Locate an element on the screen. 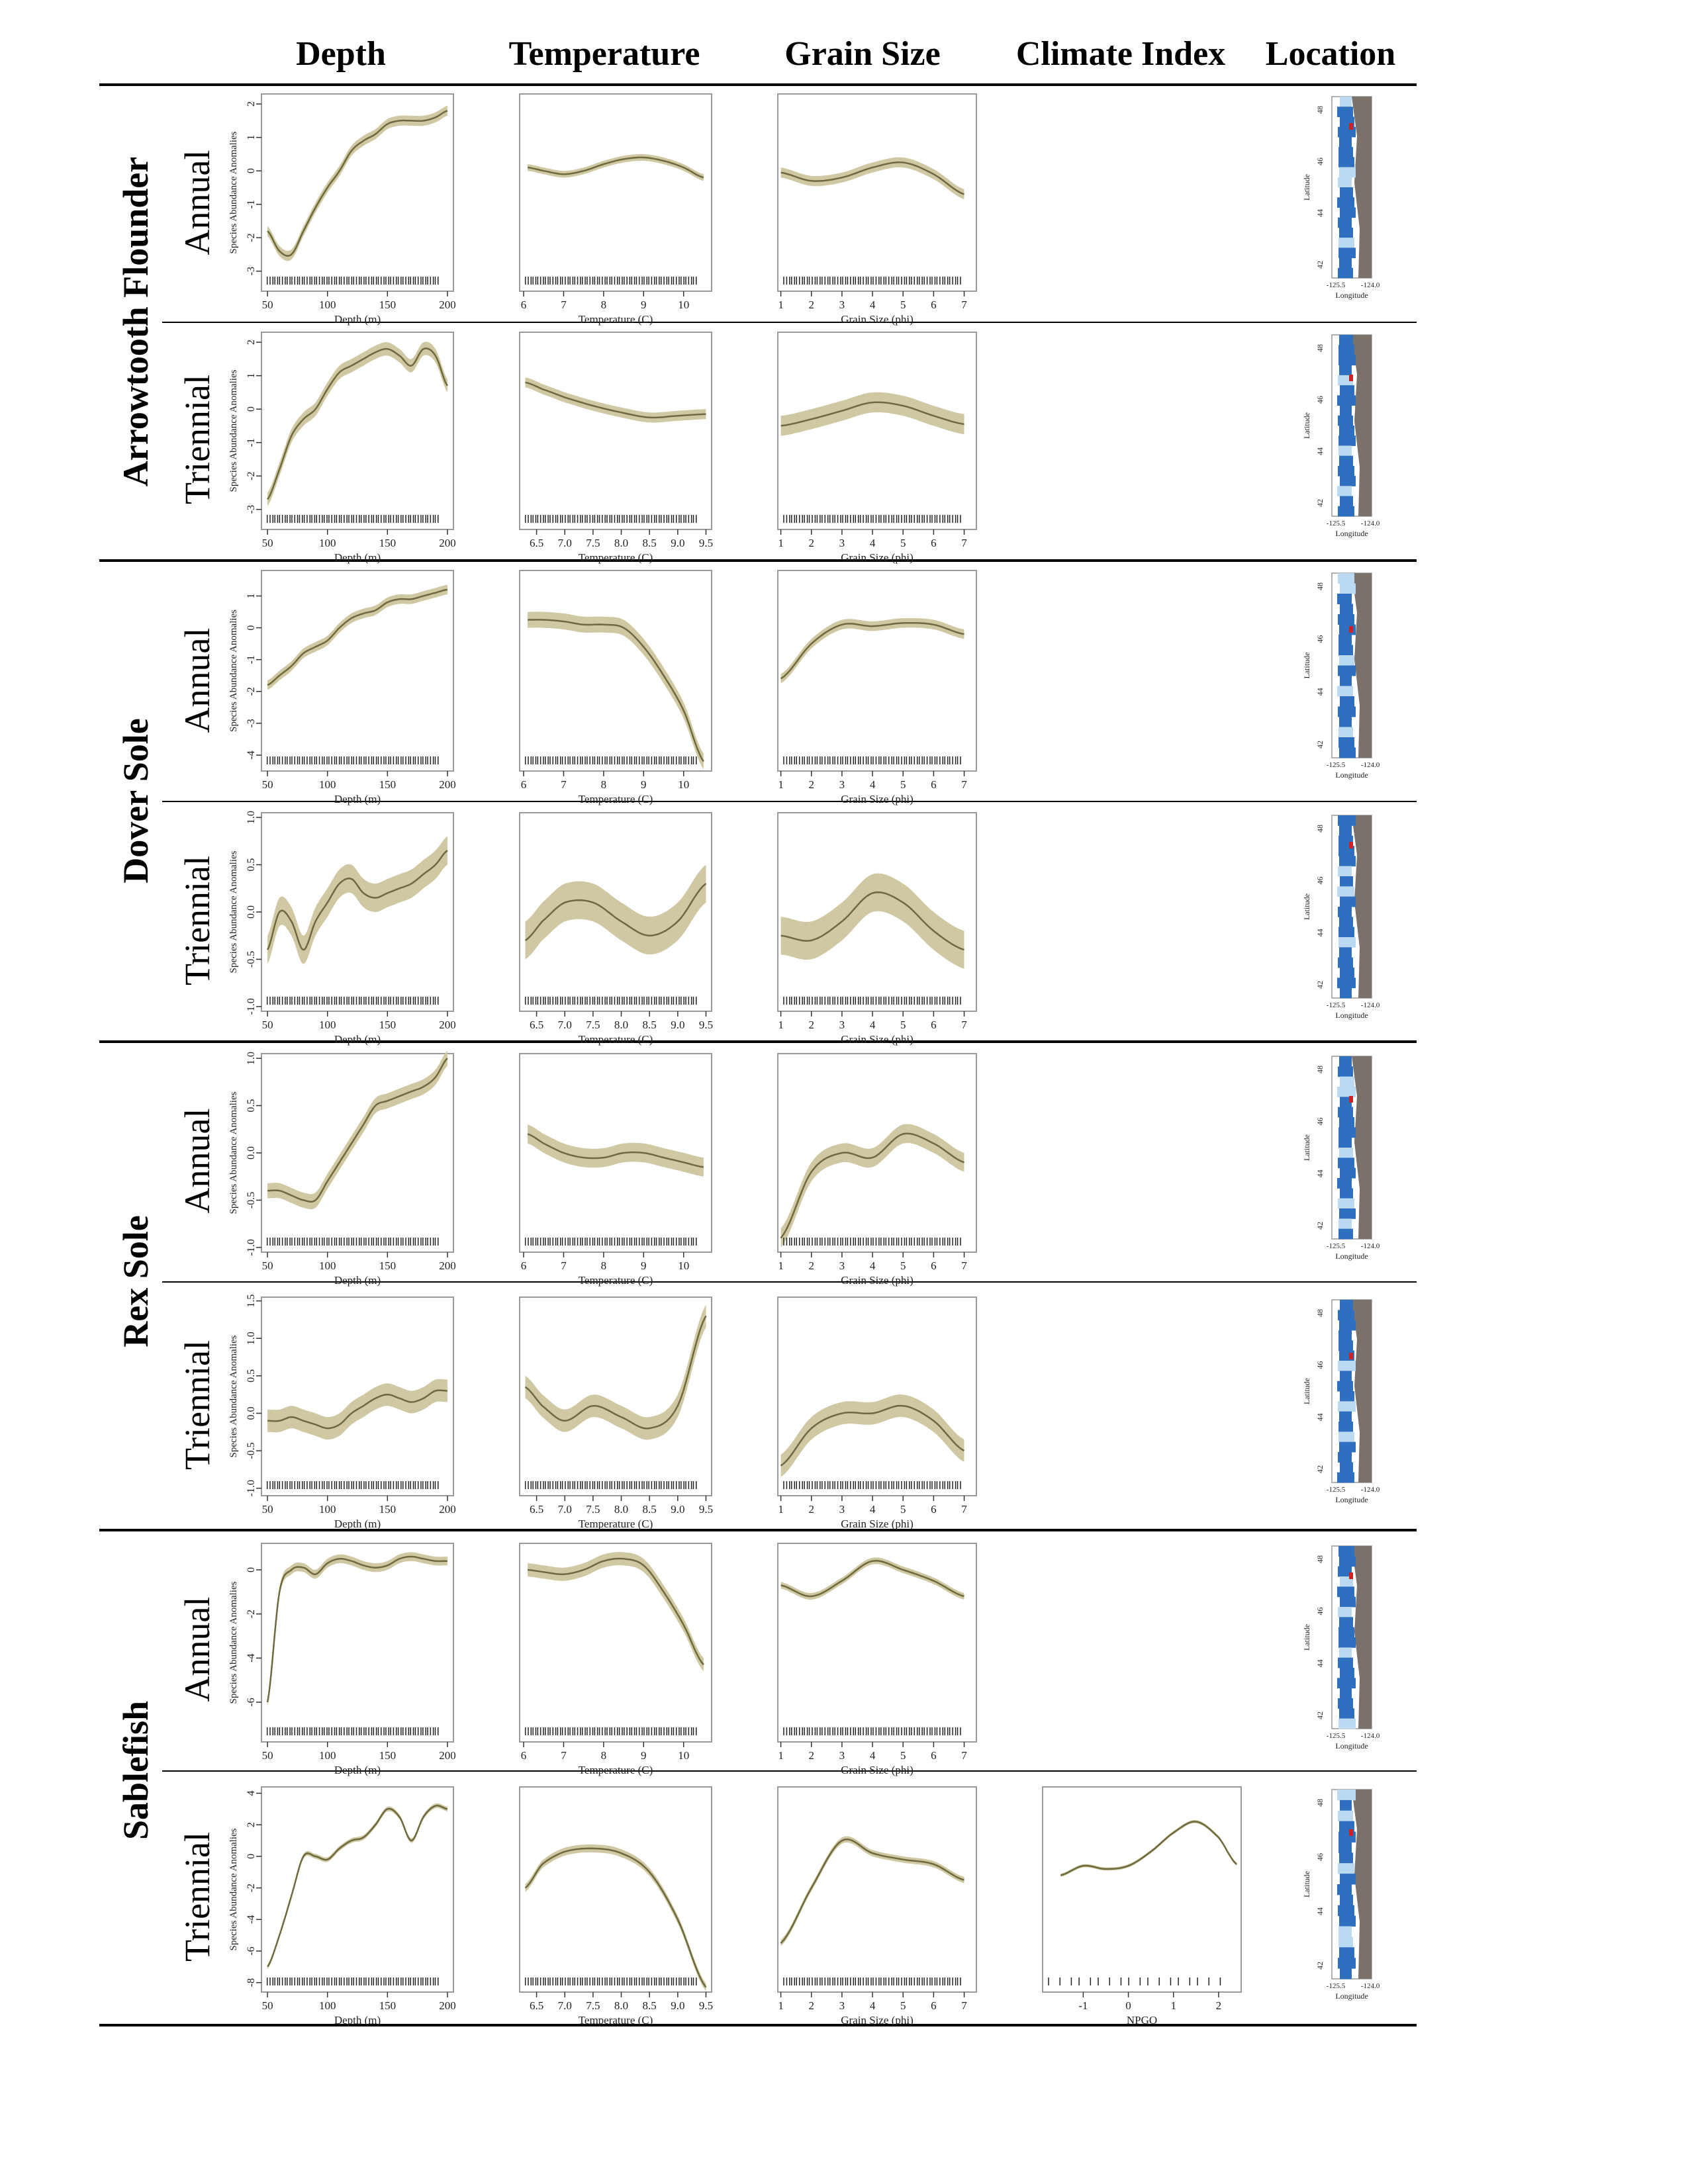  smooth-curve-rex-sole-triennial-grain-size is located at coordinates (872, 1436).